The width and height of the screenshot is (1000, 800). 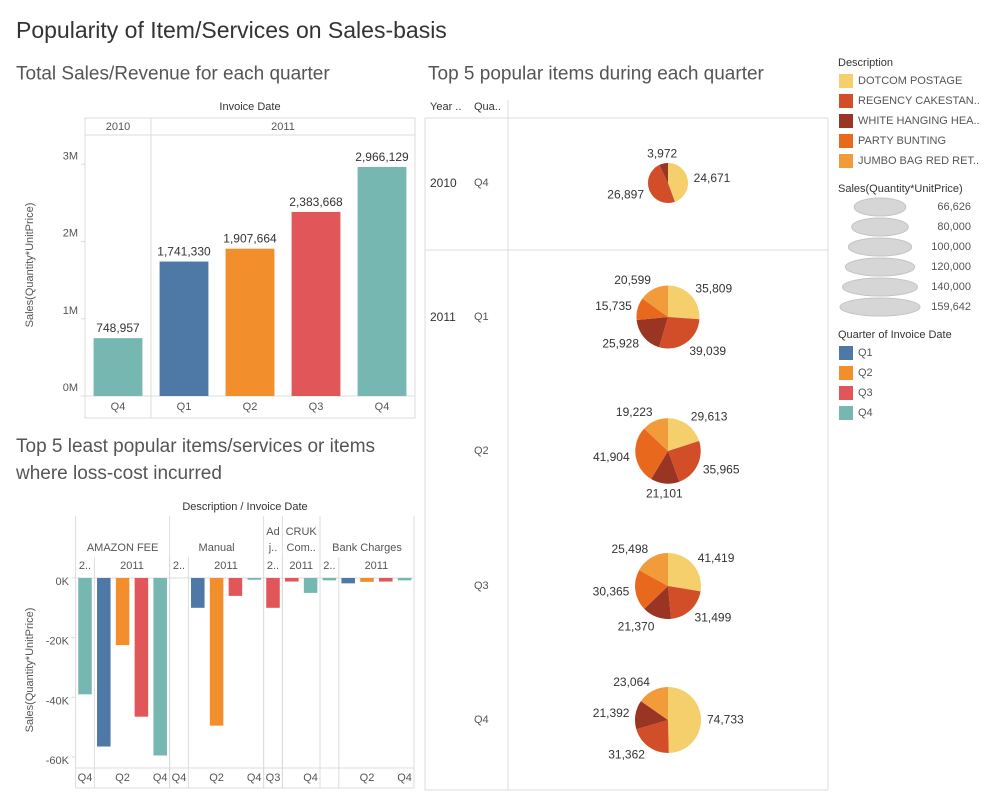 I want to click on size-legend-label: 80,000, so click(x=954, y=227).